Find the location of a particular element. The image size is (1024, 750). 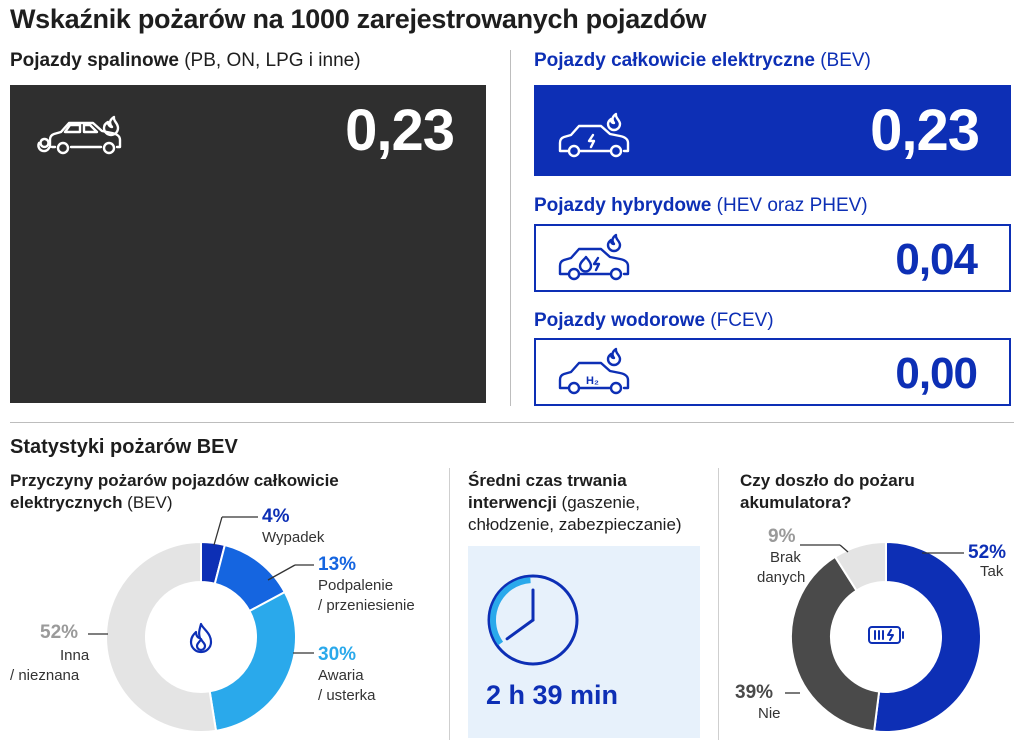

fcev-label-rest: (FCEV) is located at coordinates (739, 320).